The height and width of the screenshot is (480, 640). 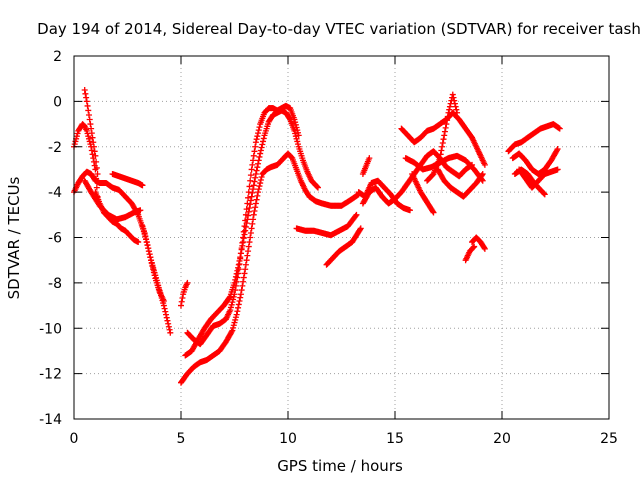 What do you see at coordinates (470, 253) in the screenshot?
I see `series-sat-w` at bounding box center [470, 253].